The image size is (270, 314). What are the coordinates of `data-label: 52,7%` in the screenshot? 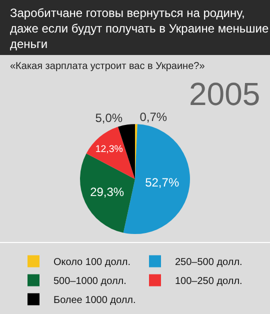 It's located at (162, 183).